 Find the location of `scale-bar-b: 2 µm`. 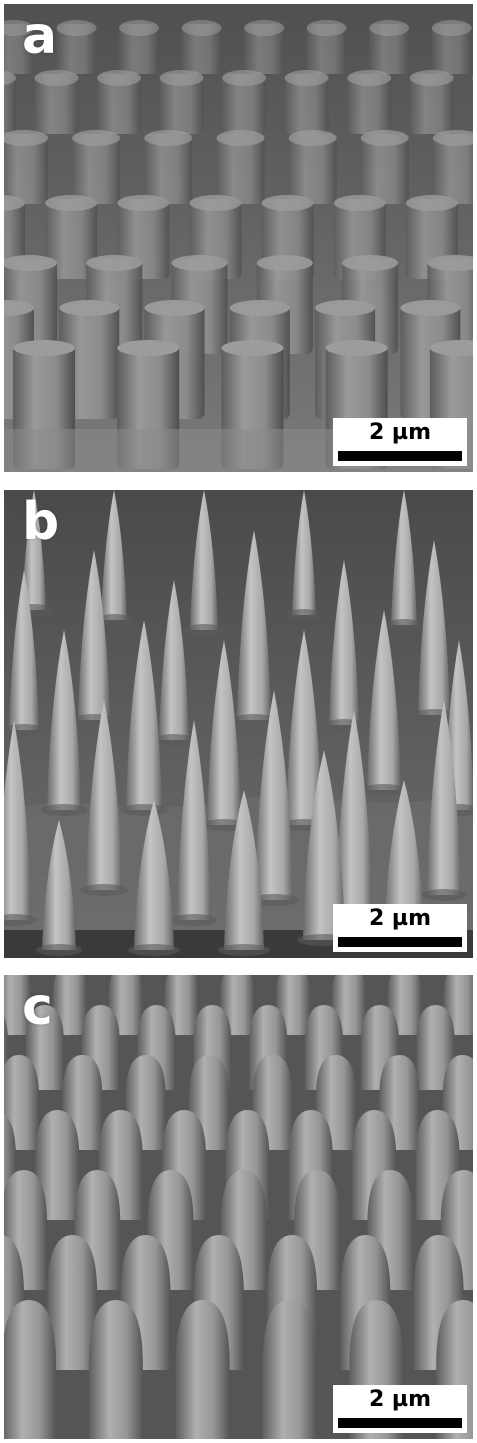

scale-bar-b: 2 µm is located at coordinates (400, 928).